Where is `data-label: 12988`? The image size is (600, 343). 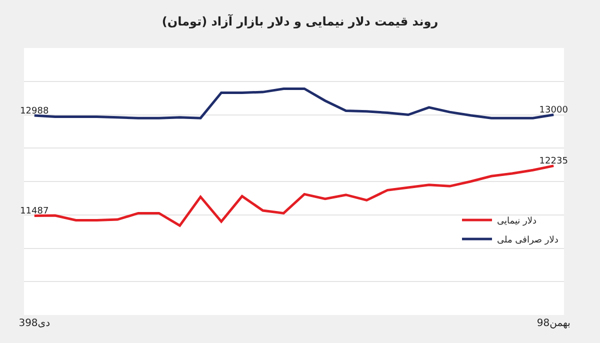 data-label: 12988 is located at coordinates (34, 111).